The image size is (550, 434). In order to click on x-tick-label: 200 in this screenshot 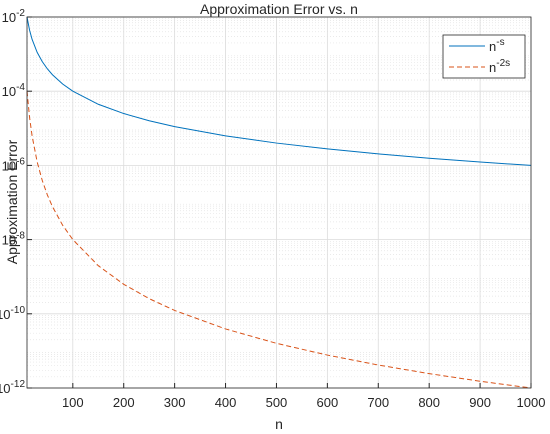, I will do `click(124, 402)`.